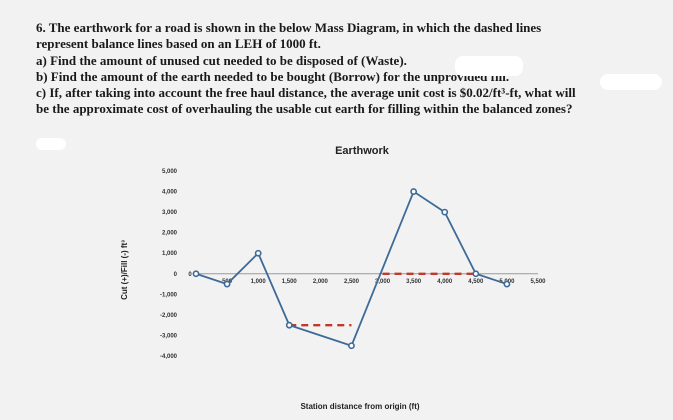  I want to click on x-tick-label: 4,500, so click(476, 282).